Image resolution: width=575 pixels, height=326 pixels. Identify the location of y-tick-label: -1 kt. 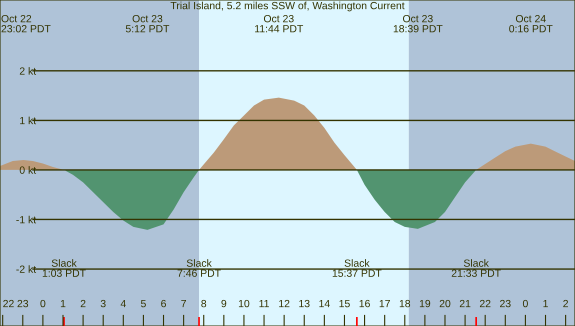
(26, 220).